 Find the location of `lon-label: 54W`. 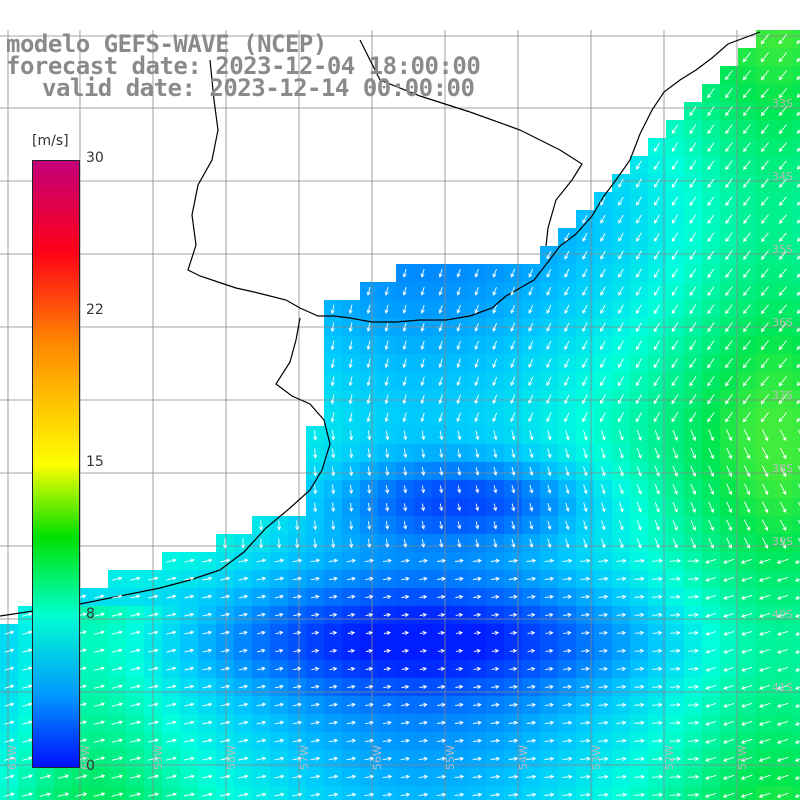

lon-label: 54W is located at coordinates (523, 757).